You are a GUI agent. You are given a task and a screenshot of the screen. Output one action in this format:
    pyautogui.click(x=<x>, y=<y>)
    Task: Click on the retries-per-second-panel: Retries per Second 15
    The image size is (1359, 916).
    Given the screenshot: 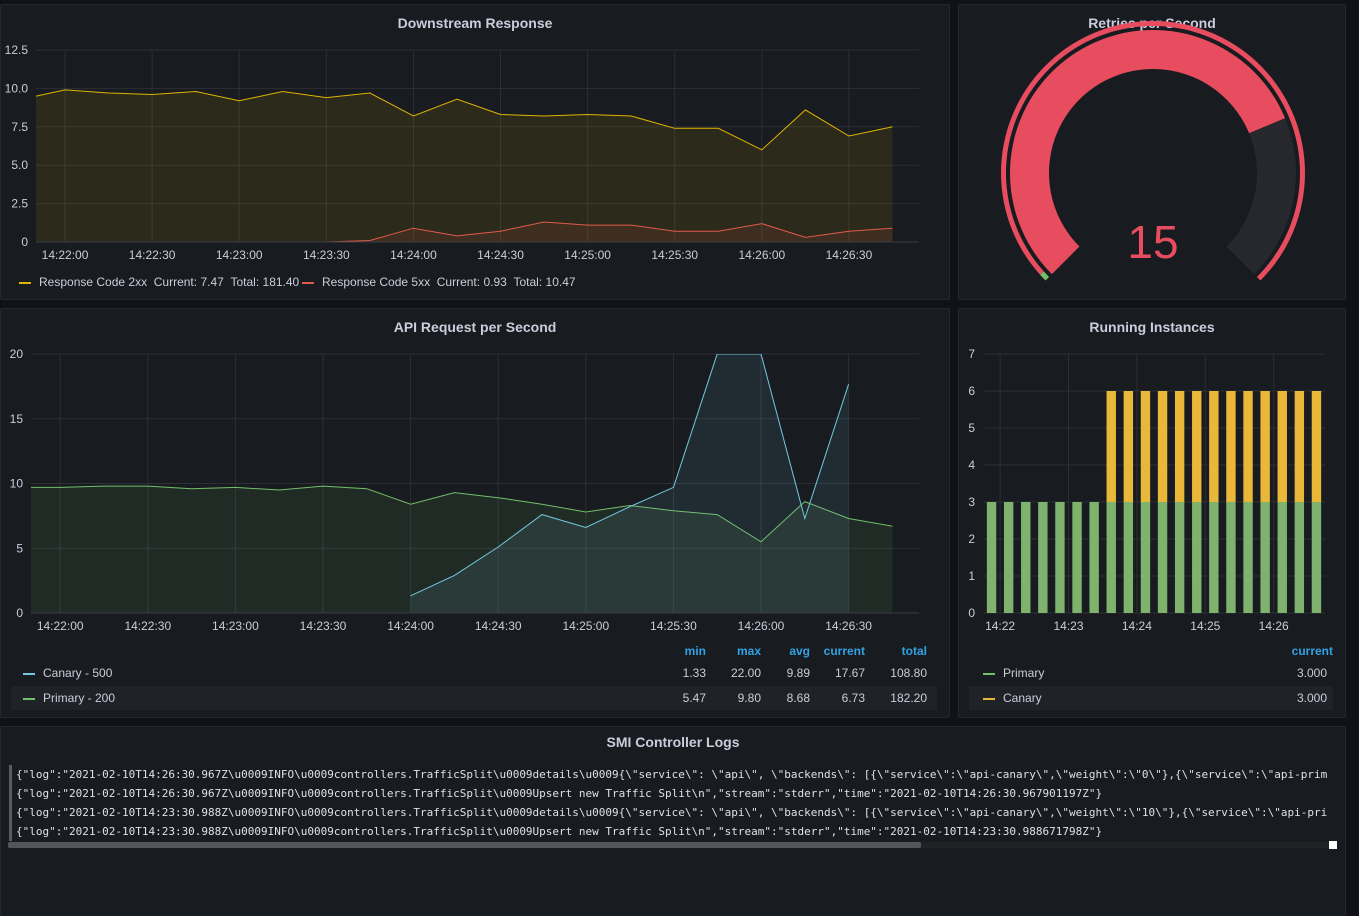 What is the action you would take?
    pyautogui.click(x=1152, y=152)
    